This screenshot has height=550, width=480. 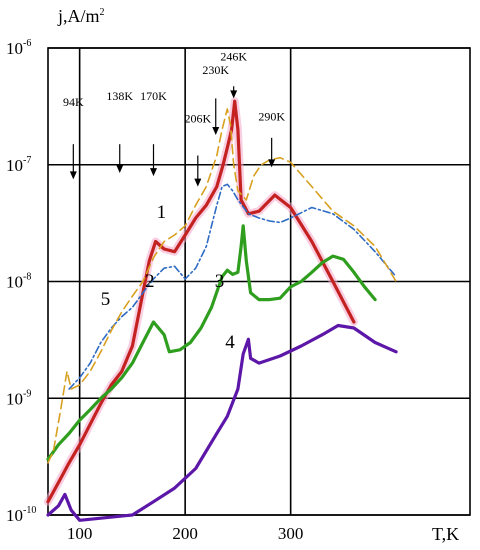 What do you see at coordinates (73, 102) in the screenshot?
I see `annotation-label-94K: 94K` at bounding box center [73, 102].